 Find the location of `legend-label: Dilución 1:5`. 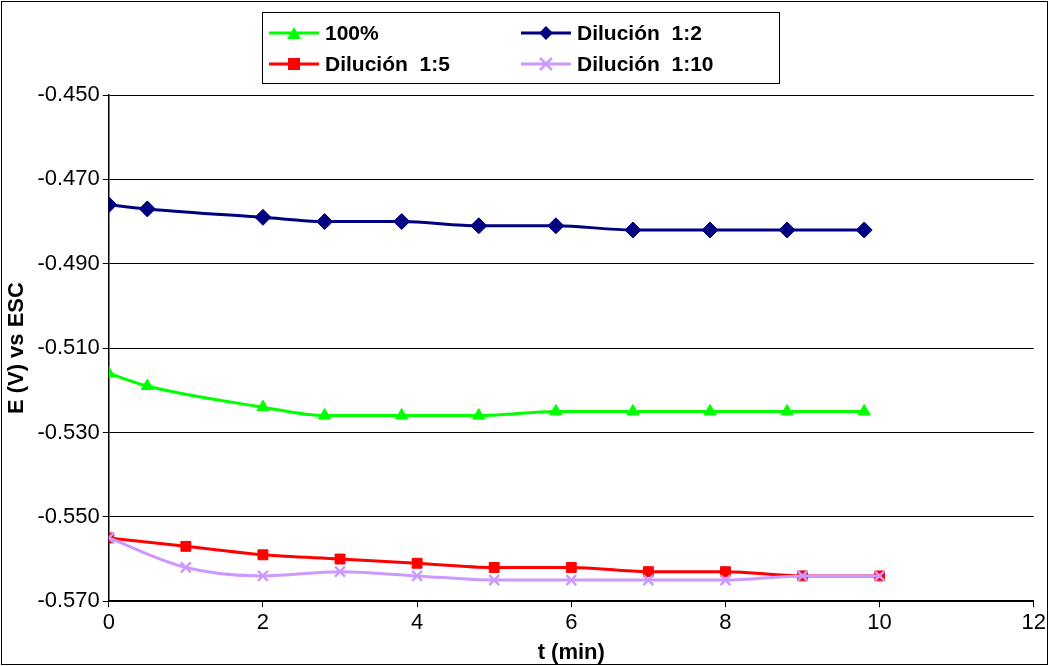

legend-label: Dilución 1:5 is located at coordinates (387, 63).